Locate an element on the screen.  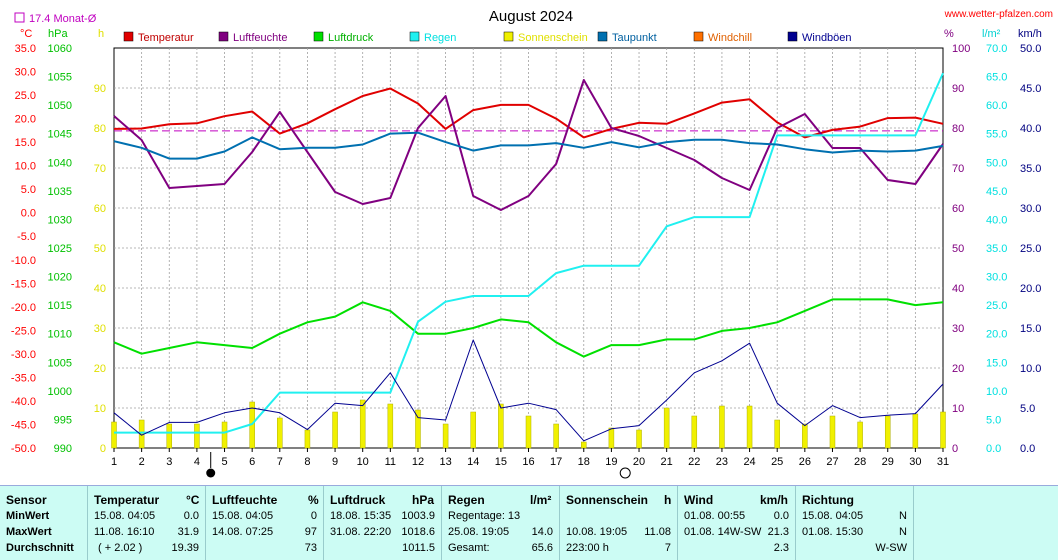
x-tick-label: 10 is located at coordinates (363, 462).